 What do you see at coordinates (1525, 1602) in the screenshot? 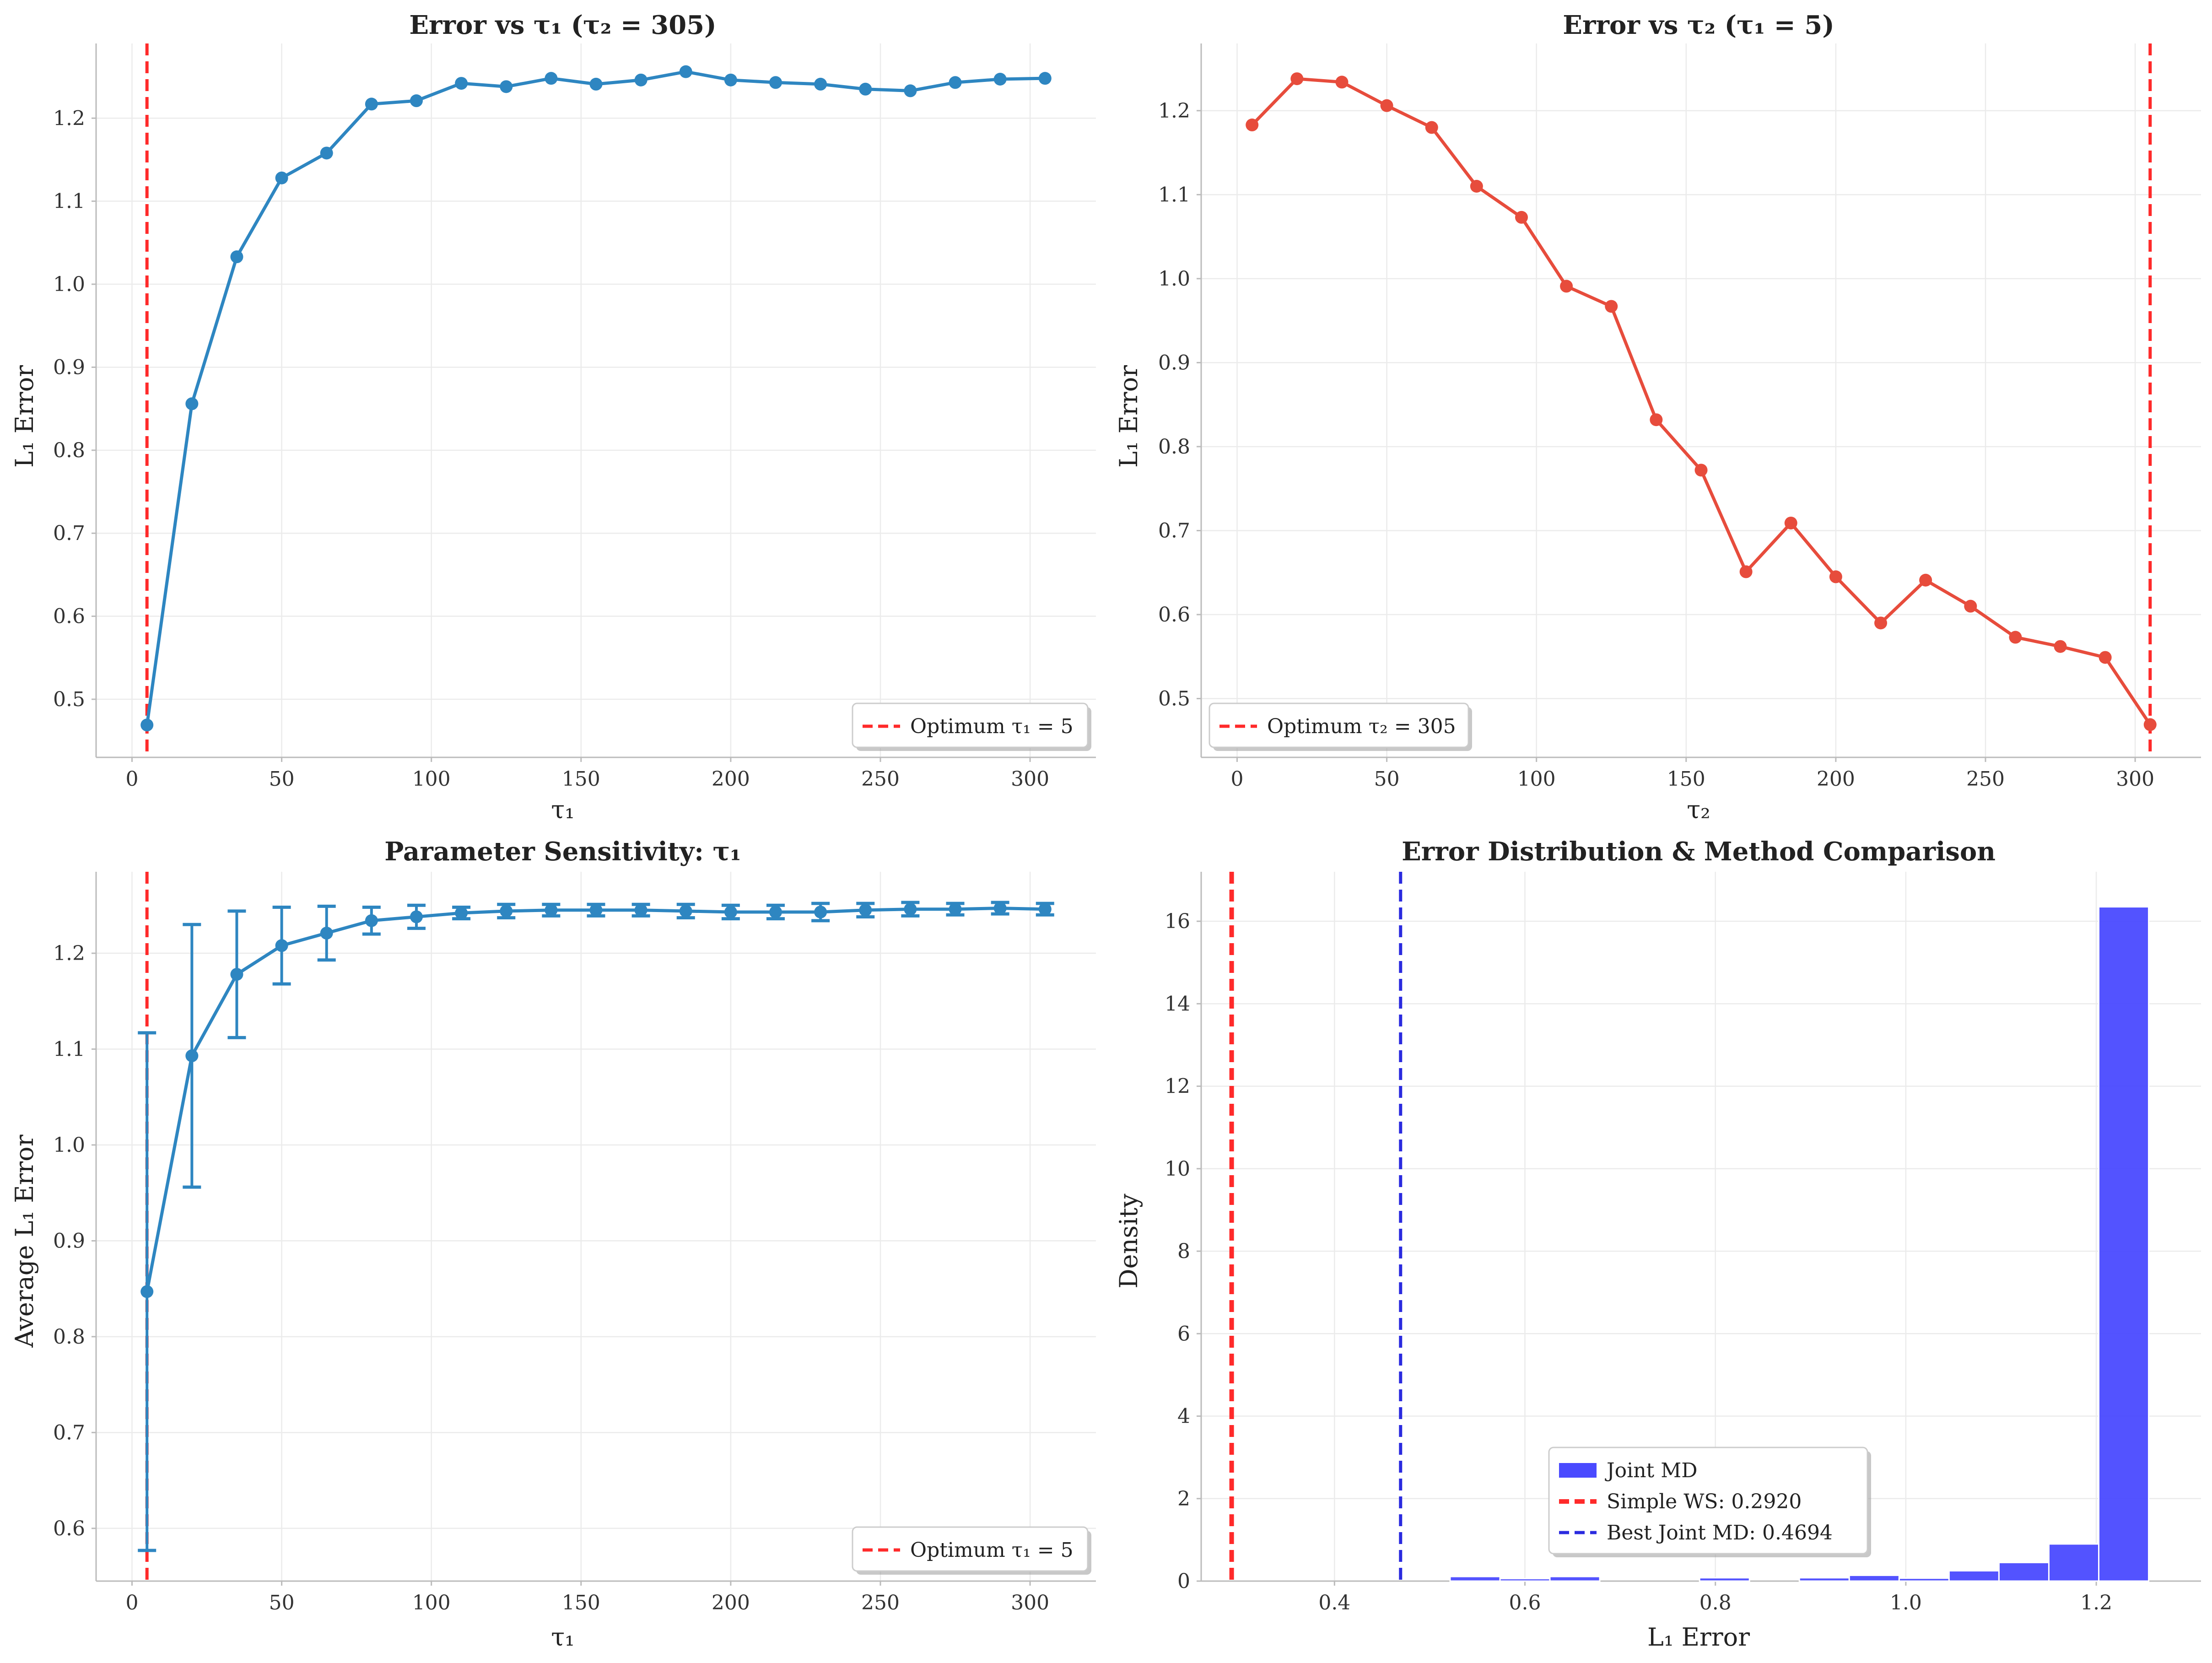
I see `x-tick-label: 0.6` at bounding box center [1525, 1602].